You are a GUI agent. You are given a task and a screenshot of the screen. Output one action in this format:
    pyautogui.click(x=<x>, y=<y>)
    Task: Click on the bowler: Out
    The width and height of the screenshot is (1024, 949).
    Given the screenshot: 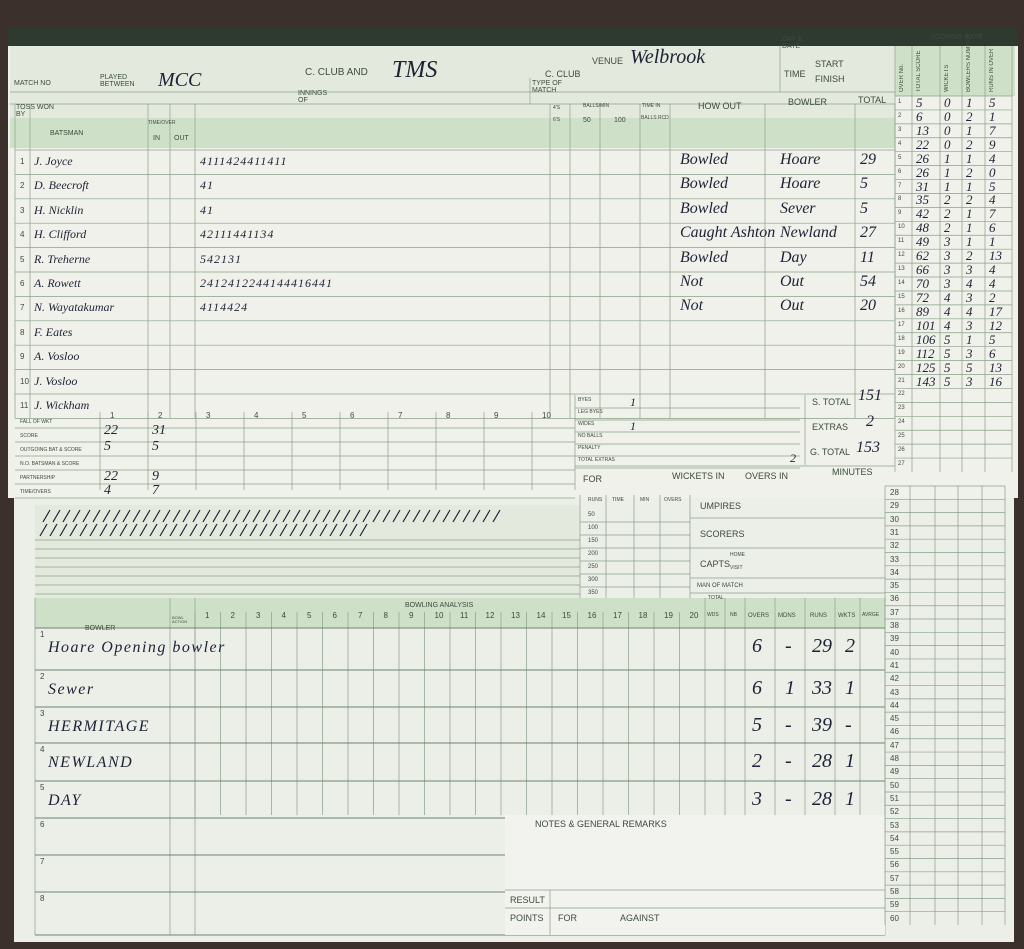 What is the action you would take?
    pyautogui.click(x=792, y=281)
    